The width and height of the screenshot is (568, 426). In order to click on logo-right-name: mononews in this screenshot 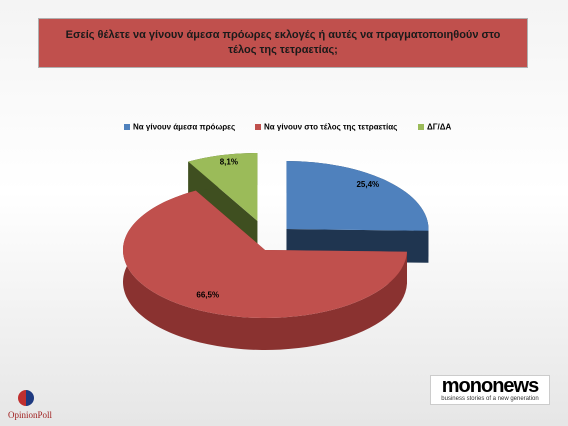, I will do `click(490, 386)`.